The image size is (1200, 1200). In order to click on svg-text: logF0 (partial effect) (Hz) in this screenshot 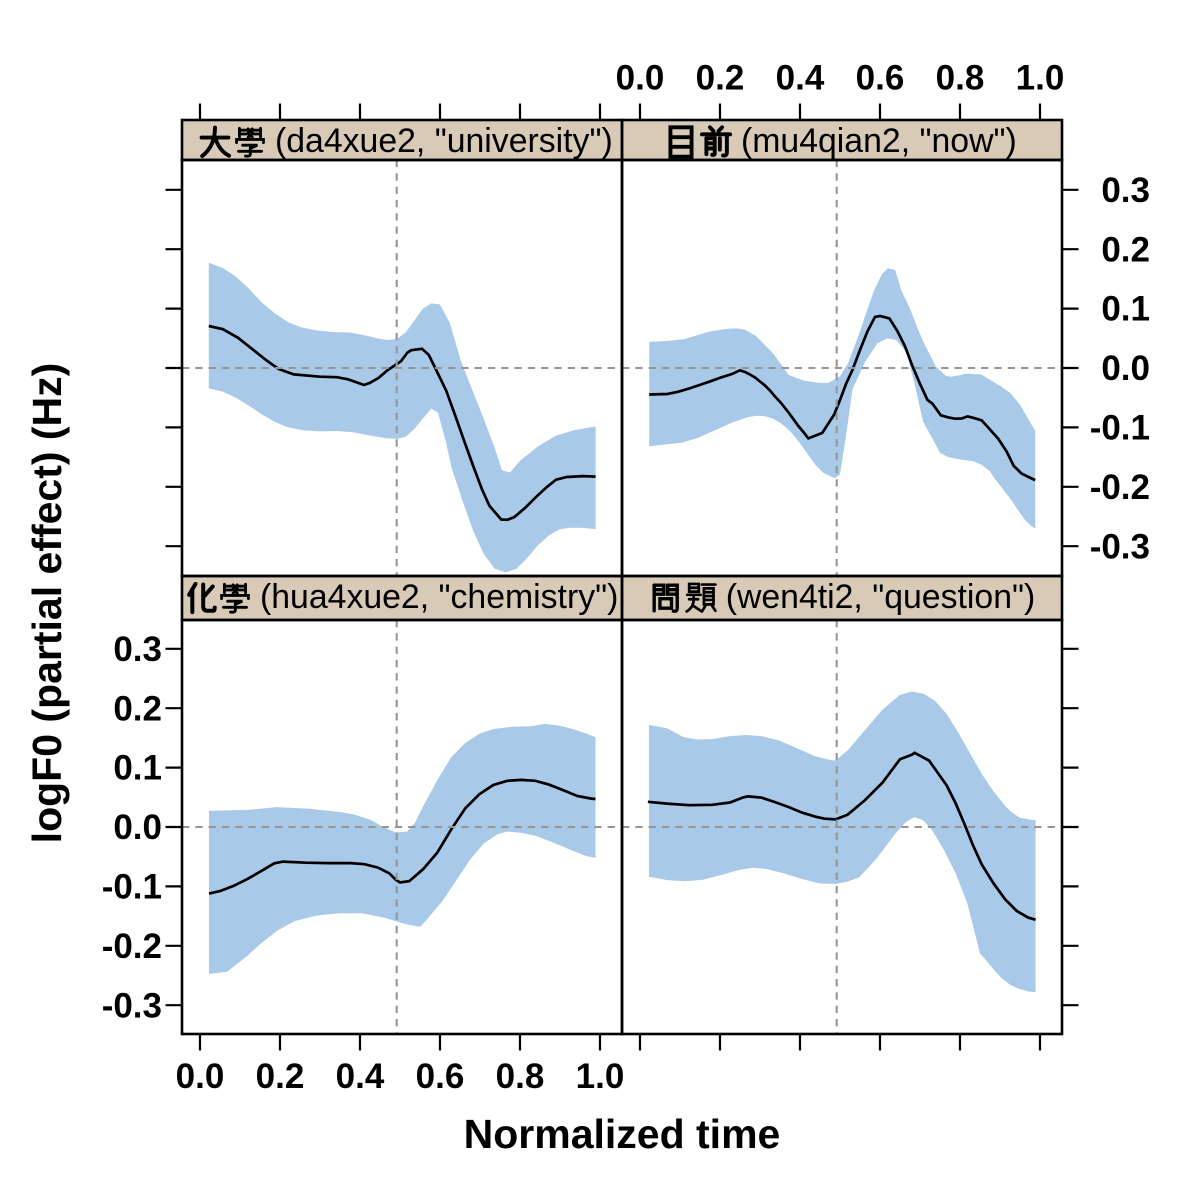, I will do `click(47, 603)`.